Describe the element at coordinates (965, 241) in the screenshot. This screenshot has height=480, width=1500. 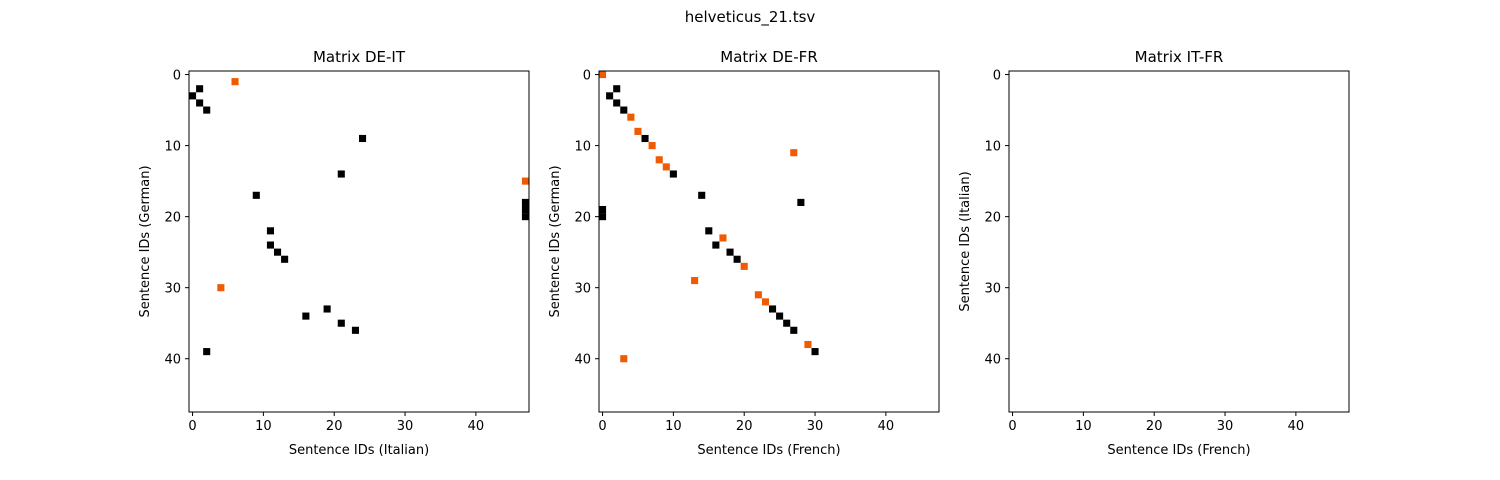
I see `y-axis-label: Sentence IDs (Italian)` at that location.